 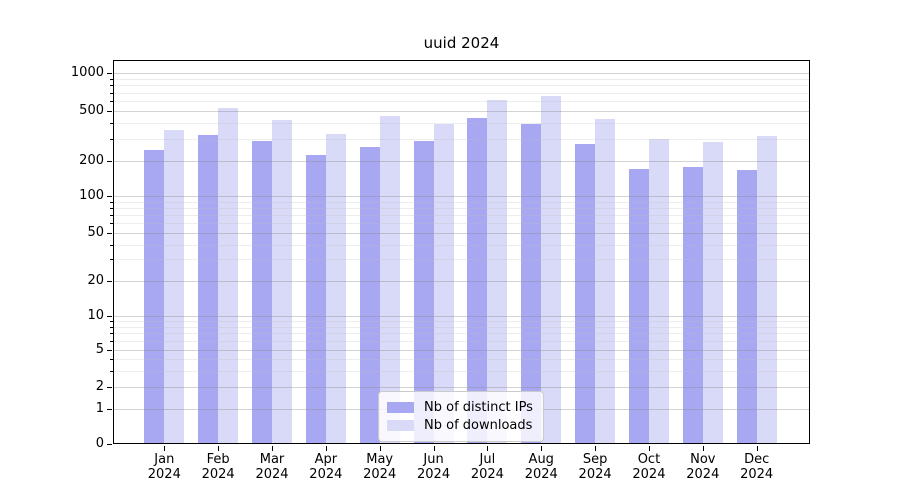 I want to click on legend-swatch-distinct-ips, so click(x=400, y=407).